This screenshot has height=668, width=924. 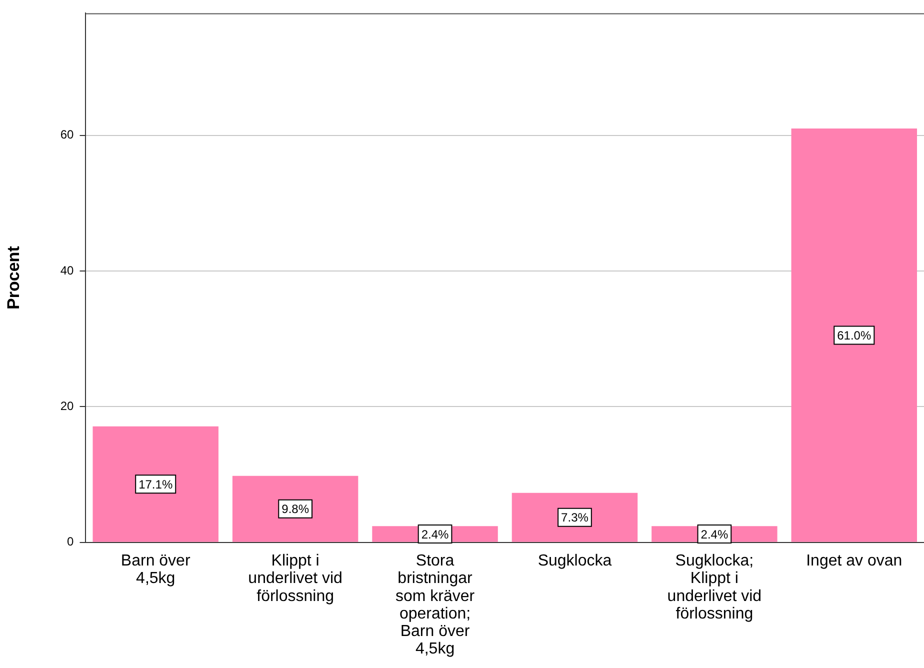 I want to click on data-label: 7.3%, so click(x=575, y=517).